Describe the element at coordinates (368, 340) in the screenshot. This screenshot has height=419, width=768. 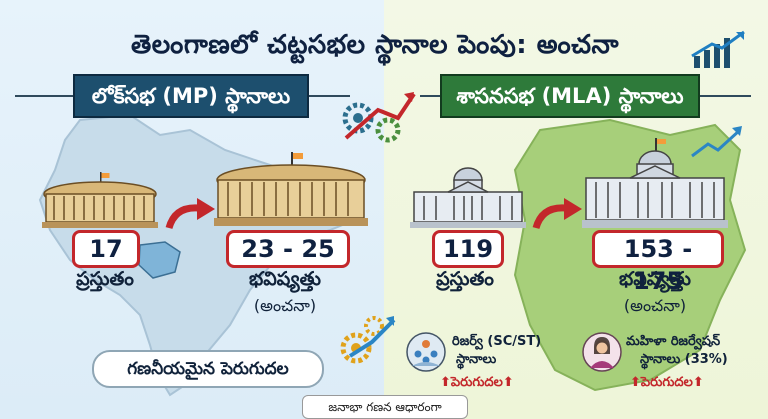
I see `gear-growth-icon` at that location.